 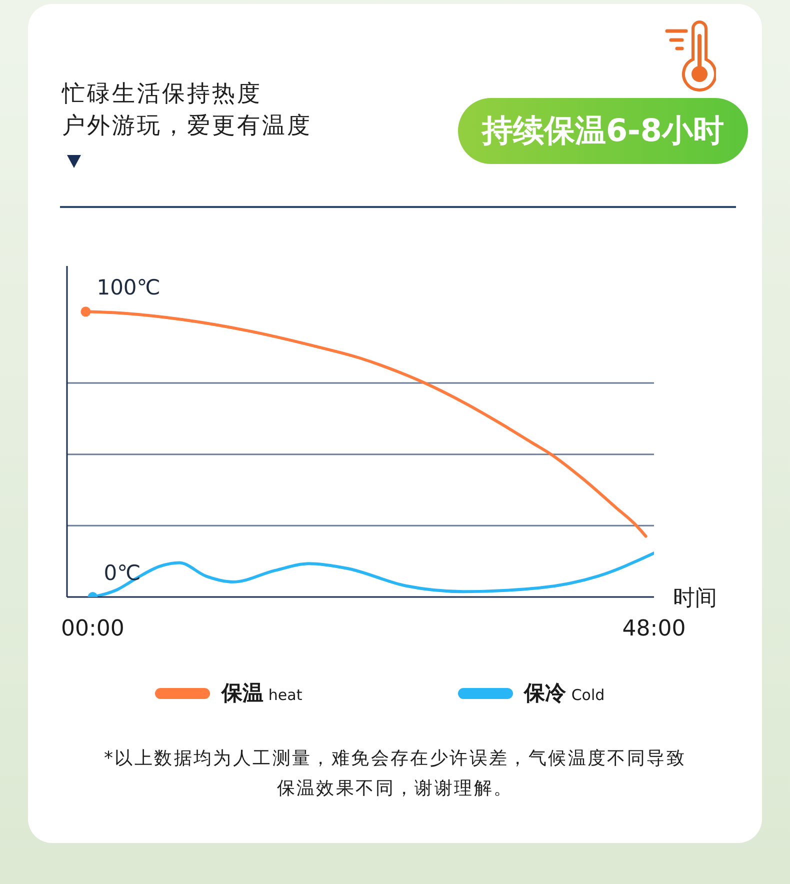 What do you see at coordinates (122, 573) in the screenshot?
I see `data-label: 0℃` at bounding box center [122, 573].